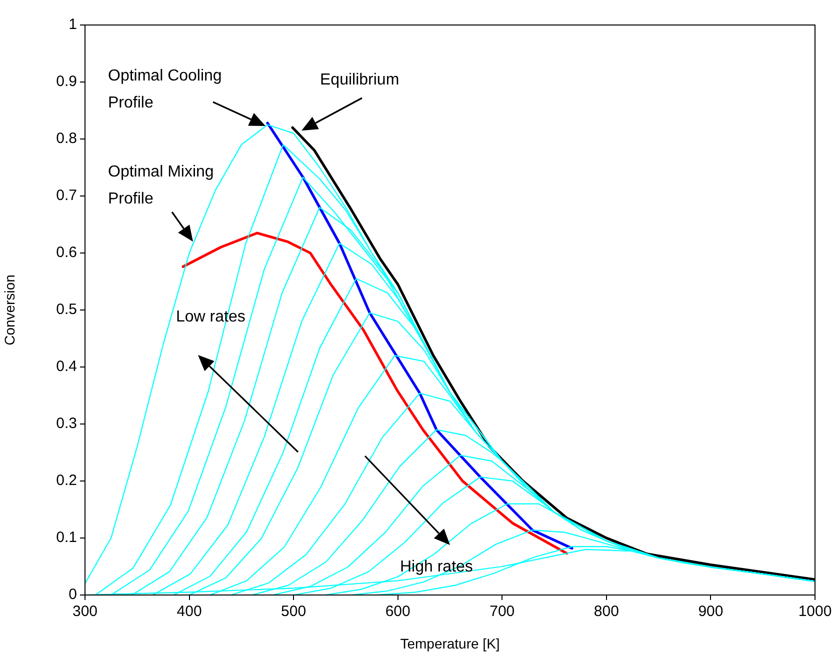 This screenshot has height=655, width=838. I want to click on y-tick-label: 0, so click(72, 595).